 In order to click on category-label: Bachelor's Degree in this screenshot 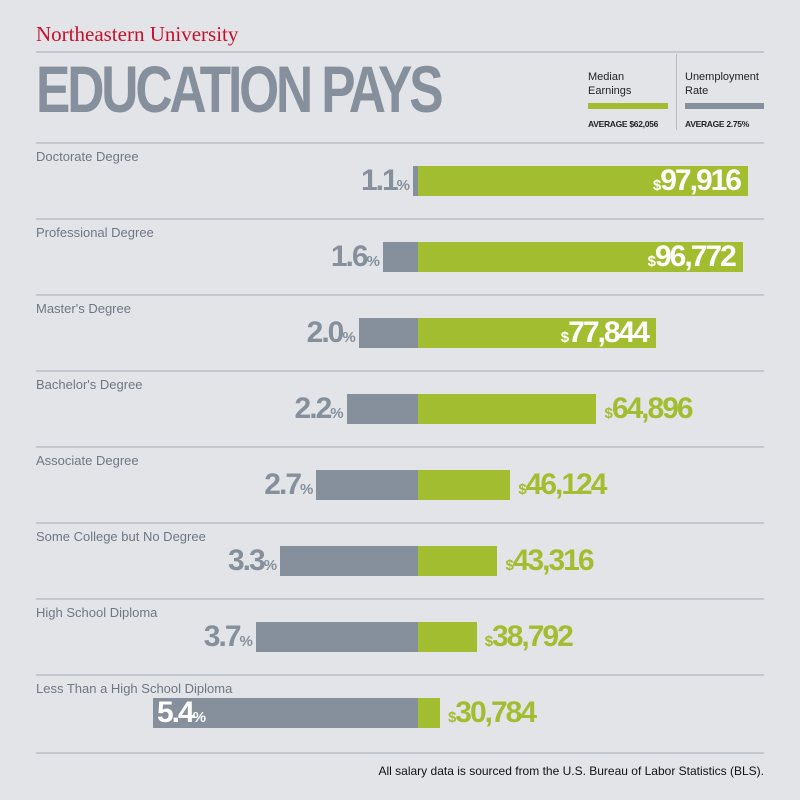, I will do `click(89, 384)`.